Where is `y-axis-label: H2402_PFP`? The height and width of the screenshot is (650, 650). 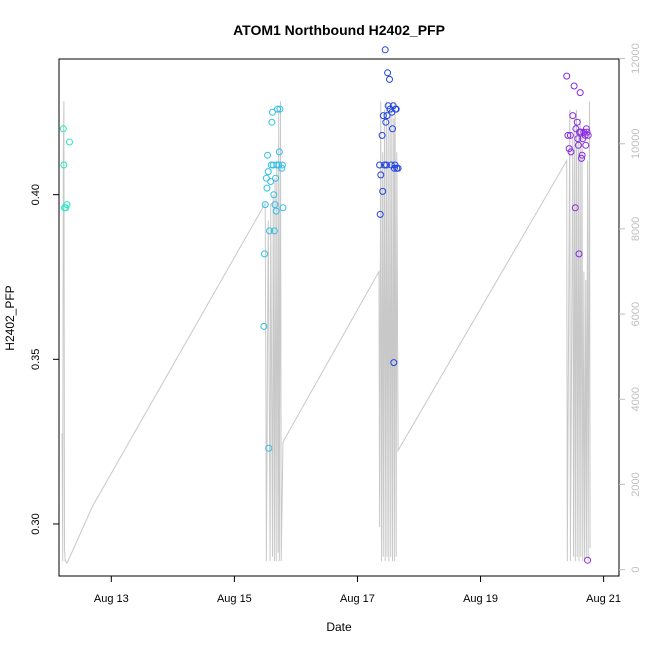 y-axis-label: H2402_PFP is located at coordinates (10, 317).